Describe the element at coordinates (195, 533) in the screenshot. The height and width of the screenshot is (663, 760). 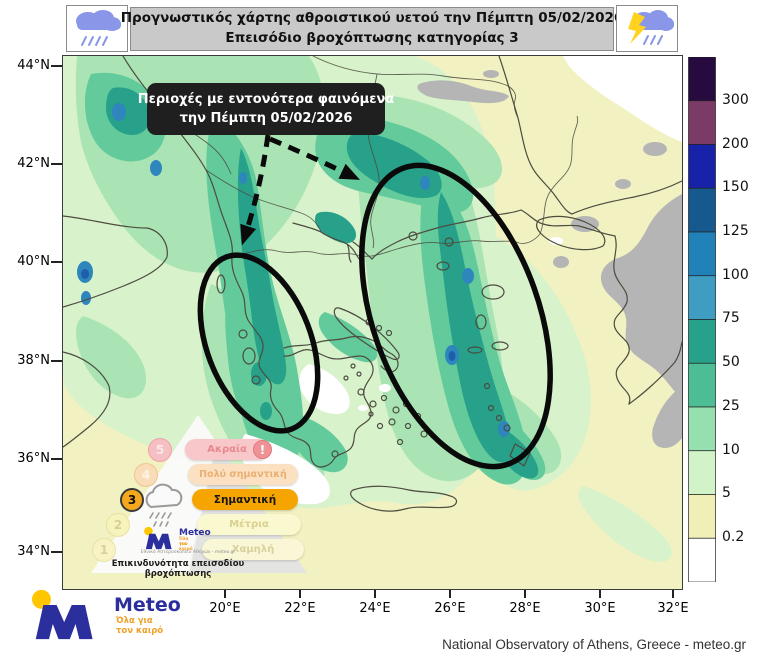
I see `mini-logo-name: Meteo` at that location.